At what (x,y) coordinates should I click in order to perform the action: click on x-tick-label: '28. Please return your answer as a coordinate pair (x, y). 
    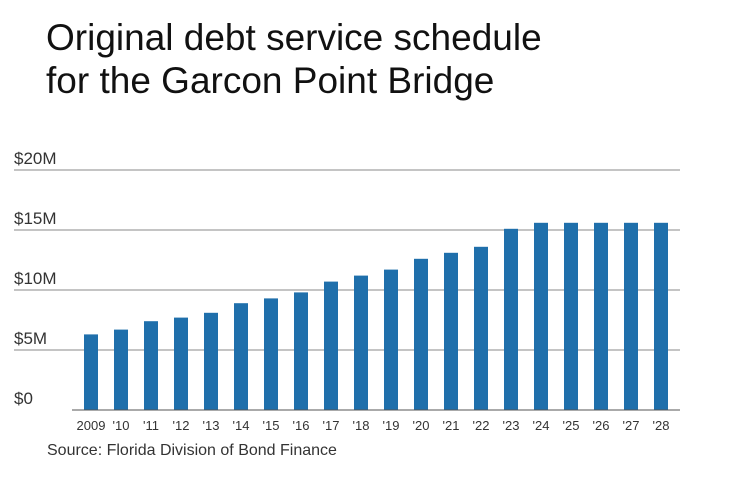
    Looking at the image, I should click on (661, 425).